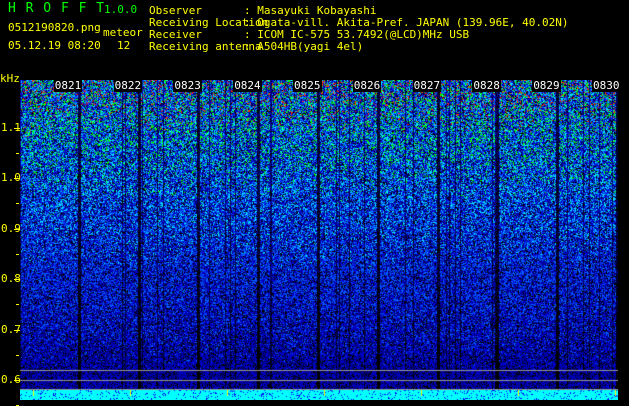 This screenshot has height=406, width=629. I want to click on info-observer-label: Observer, so click(175, 10).